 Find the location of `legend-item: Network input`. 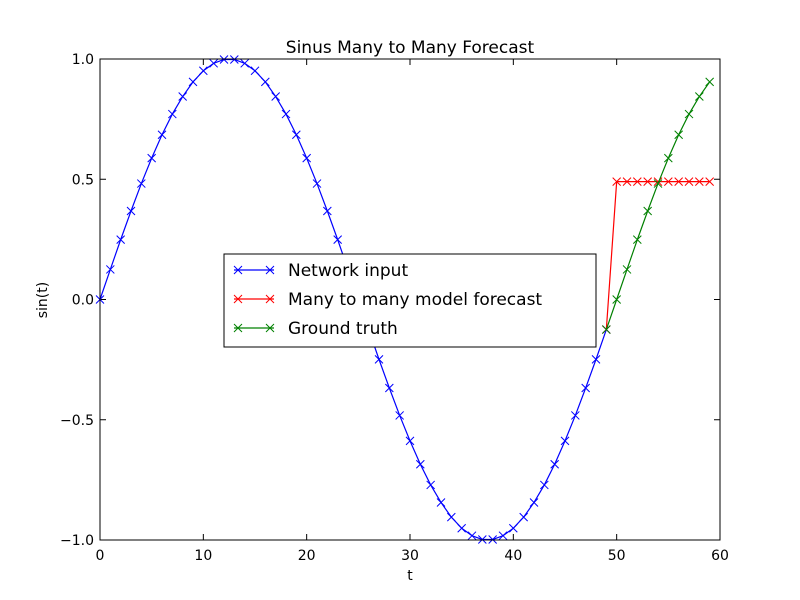

legend-item: Network input is located at coordinates (320, 271).